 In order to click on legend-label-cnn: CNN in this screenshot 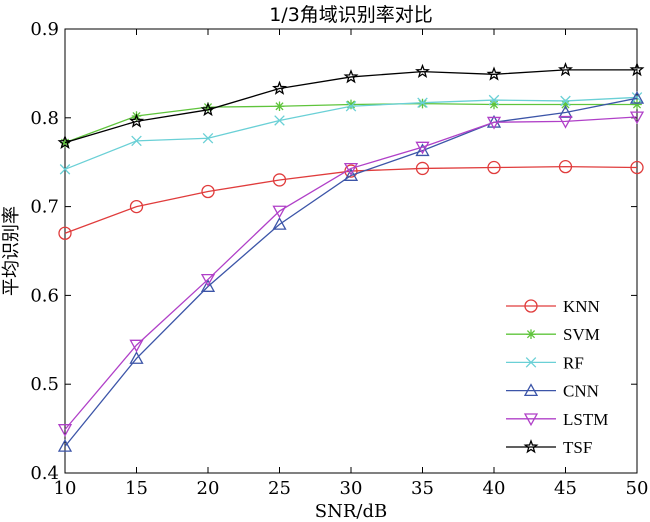, I will do `click(581, 391)`.